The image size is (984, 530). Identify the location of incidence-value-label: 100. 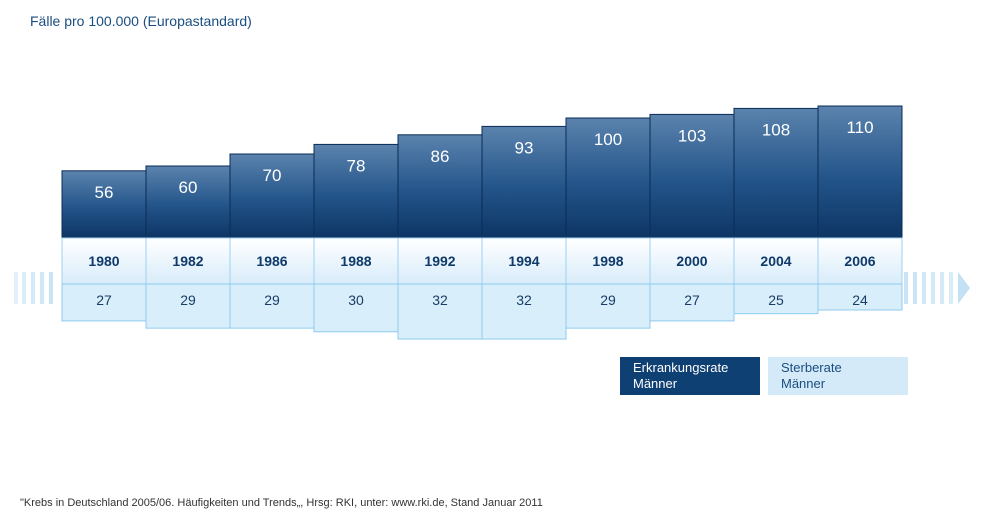
(608, 139).